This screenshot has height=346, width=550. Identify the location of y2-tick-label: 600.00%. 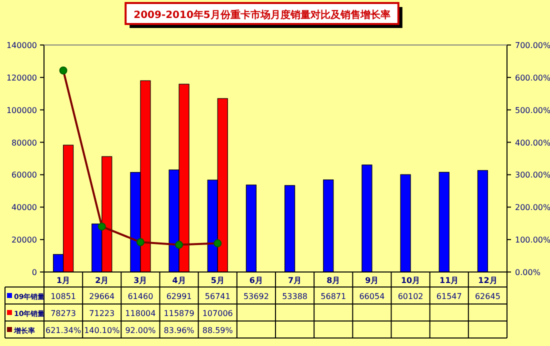
(532, 77).